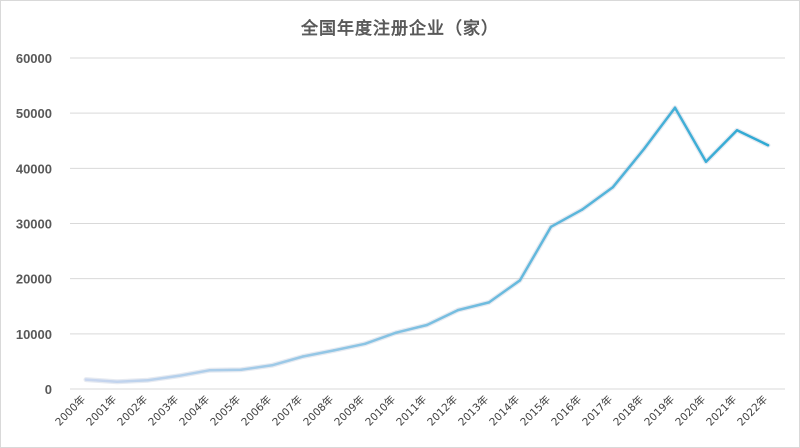 This screenshot has width=800, height=448. I want to click on x-tick-label: 2005年, so click(226, 411).